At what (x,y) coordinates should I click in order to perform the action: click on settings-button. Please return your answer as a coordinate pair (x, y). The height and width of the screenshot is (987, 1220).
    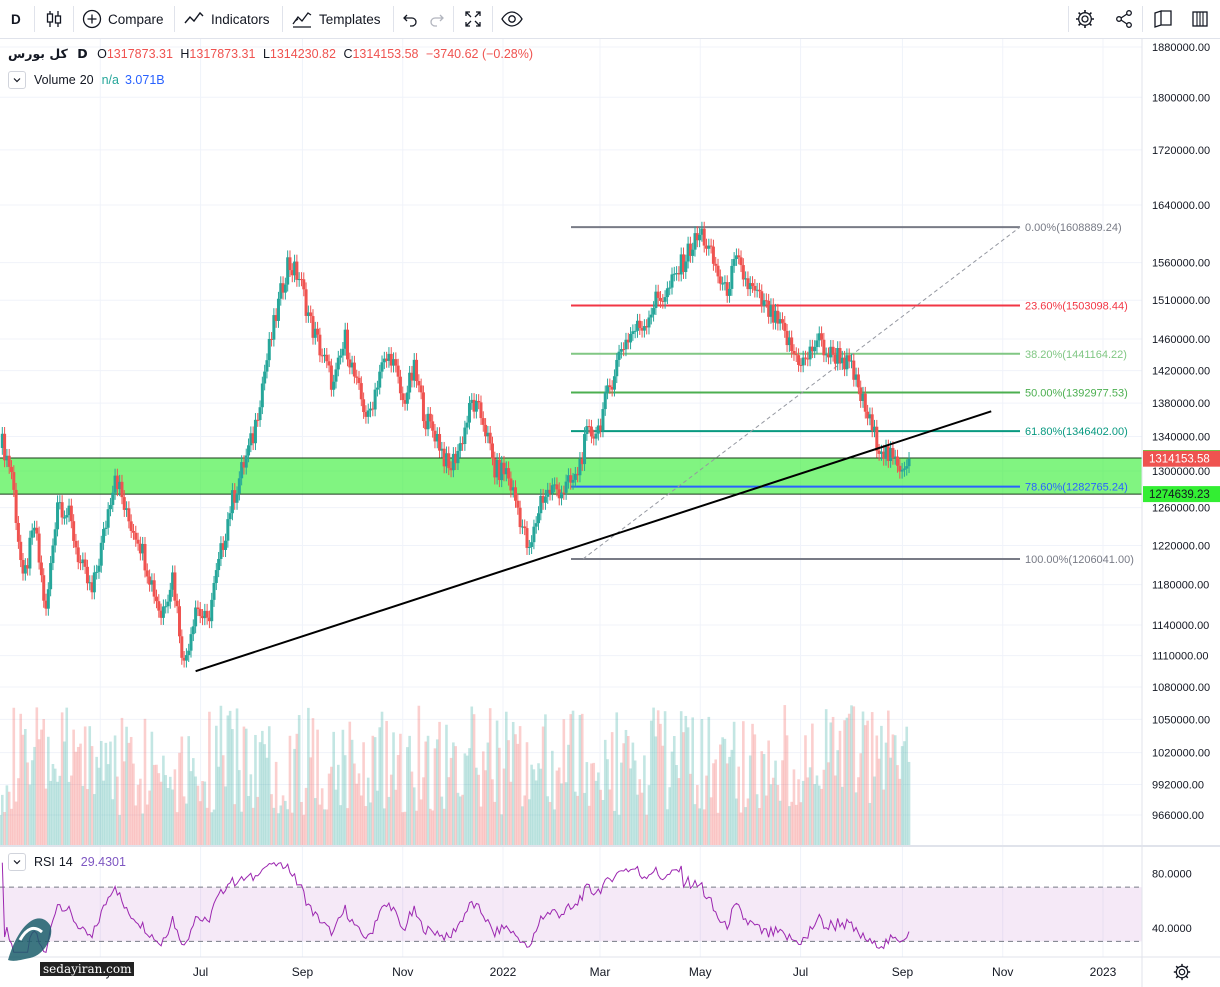
    Looking at the image, I should click on (1085, 19).